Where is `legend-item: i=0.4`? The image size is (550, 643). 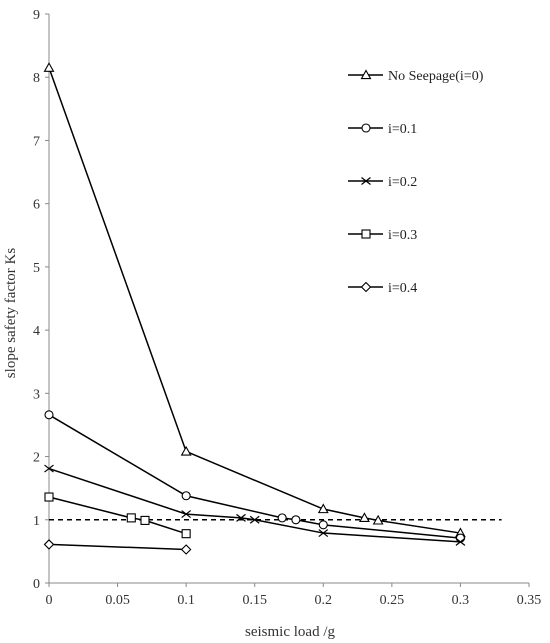 legend-item: i=0.4 is located at coordinates (382, 288).